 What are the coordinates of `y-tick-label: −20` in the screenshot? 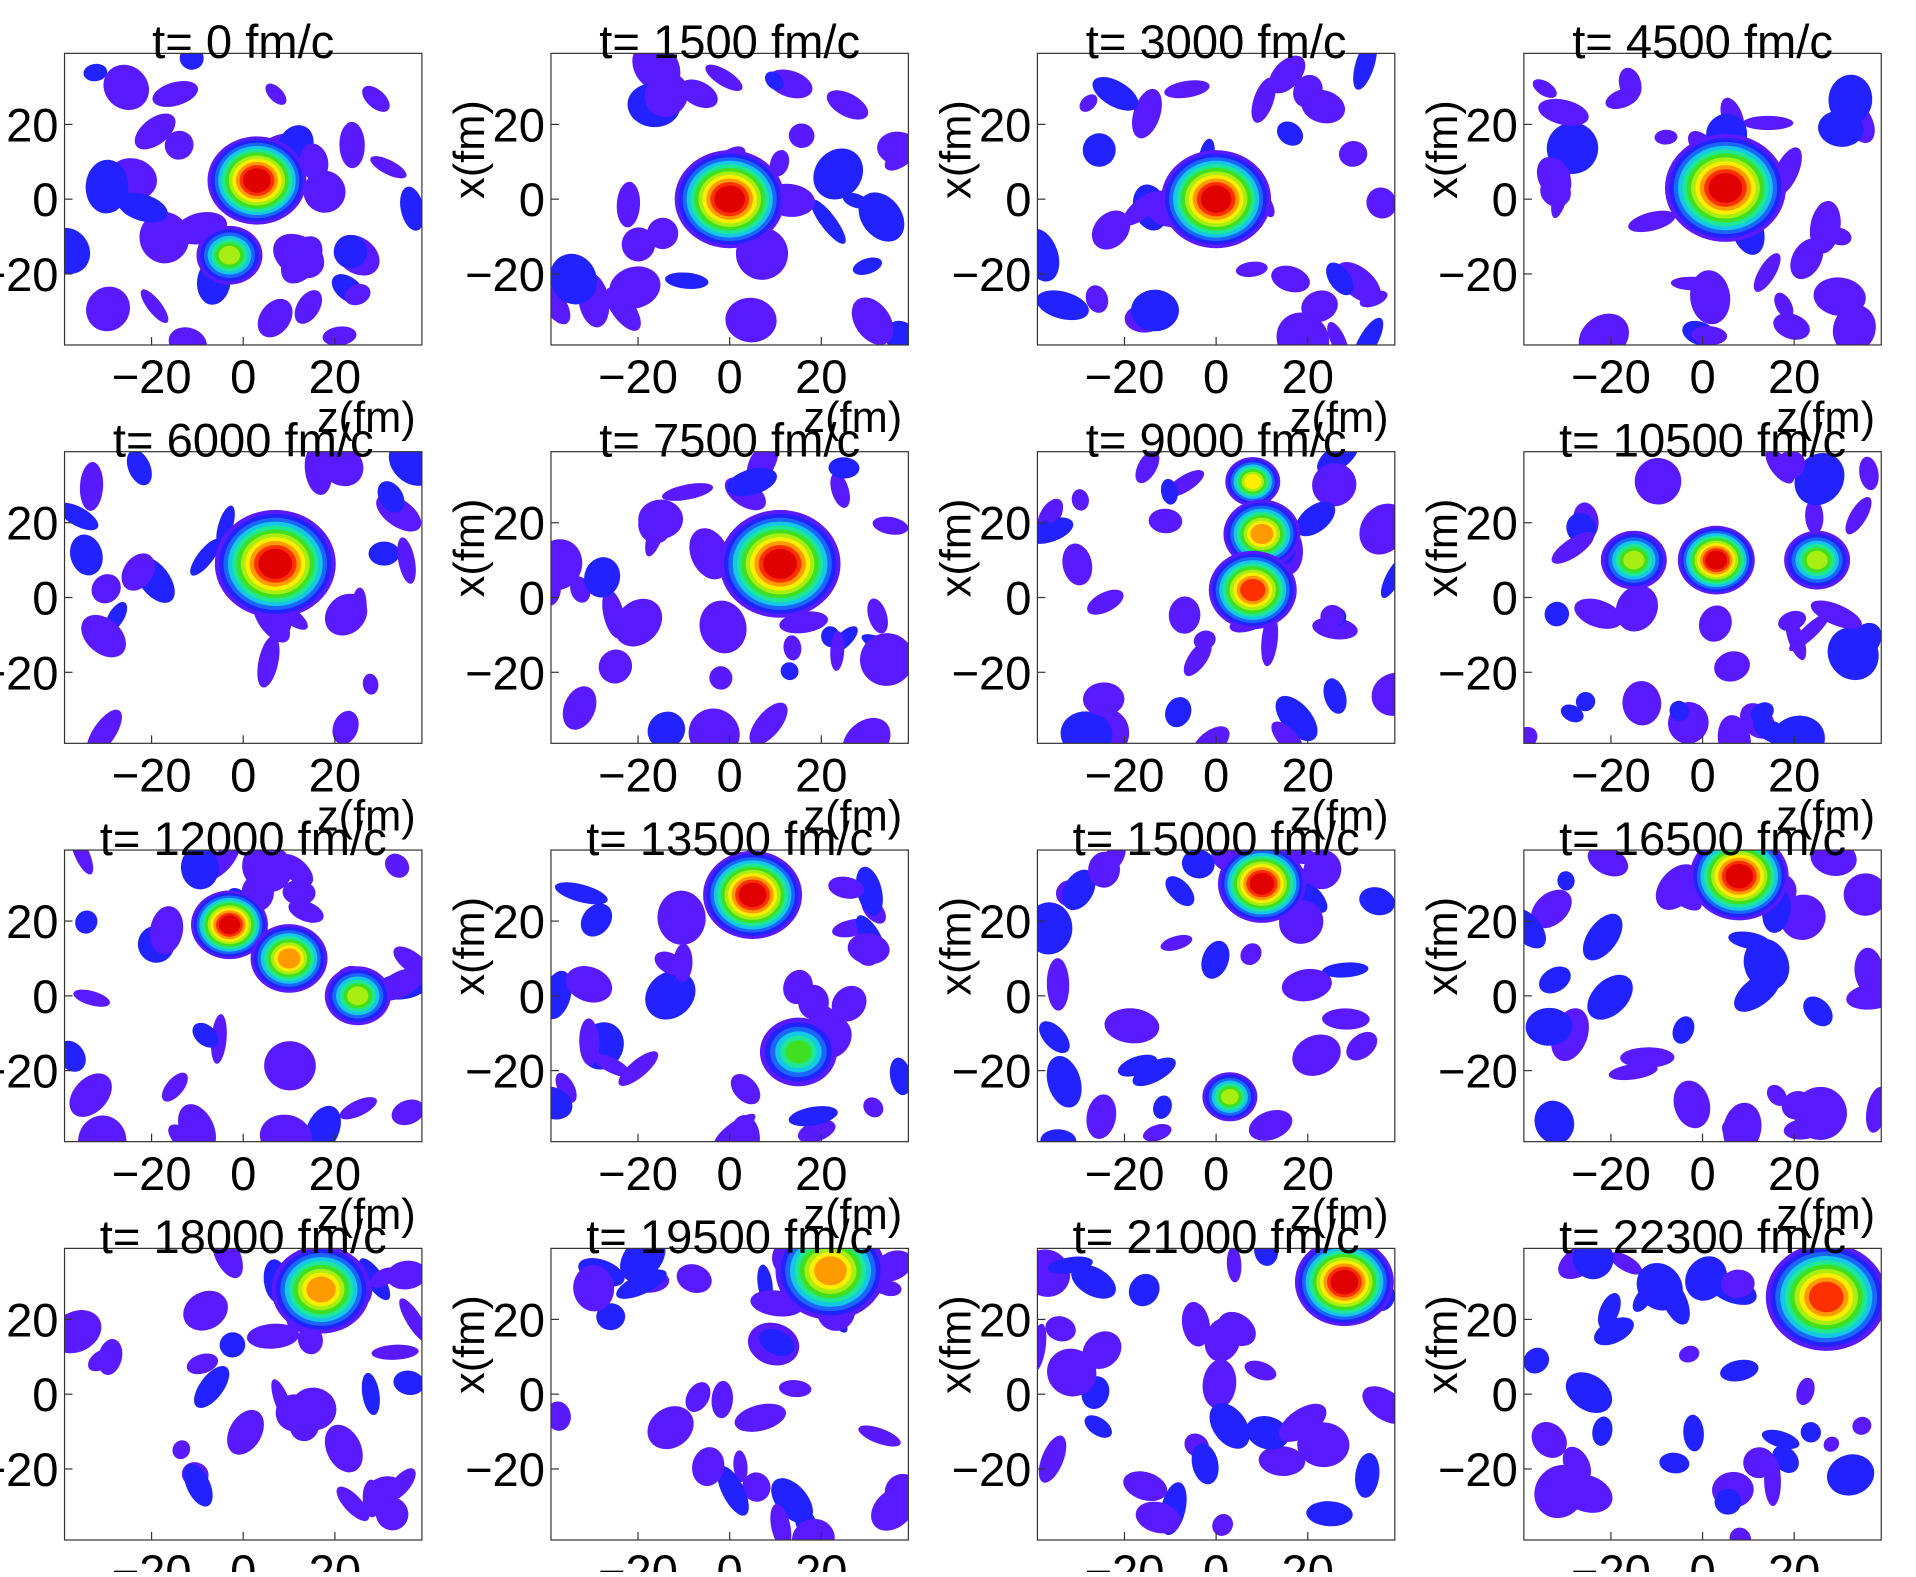 It's located at (991, 672).